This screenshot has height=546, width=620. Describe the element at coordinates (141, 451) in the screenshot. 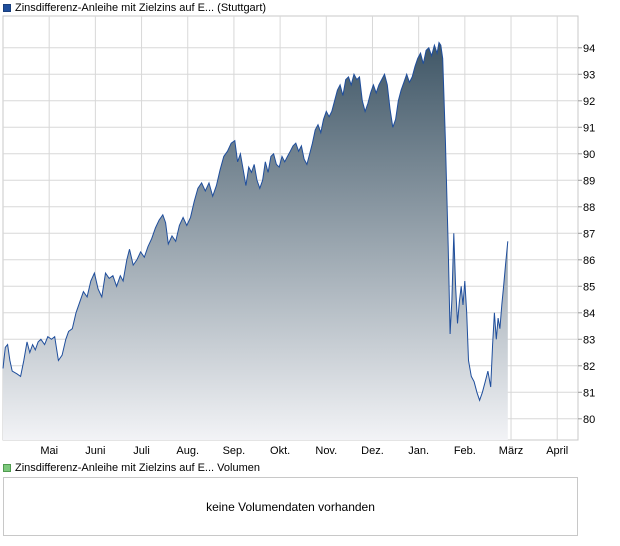

I see `x-tick-label: Juli` at that location.